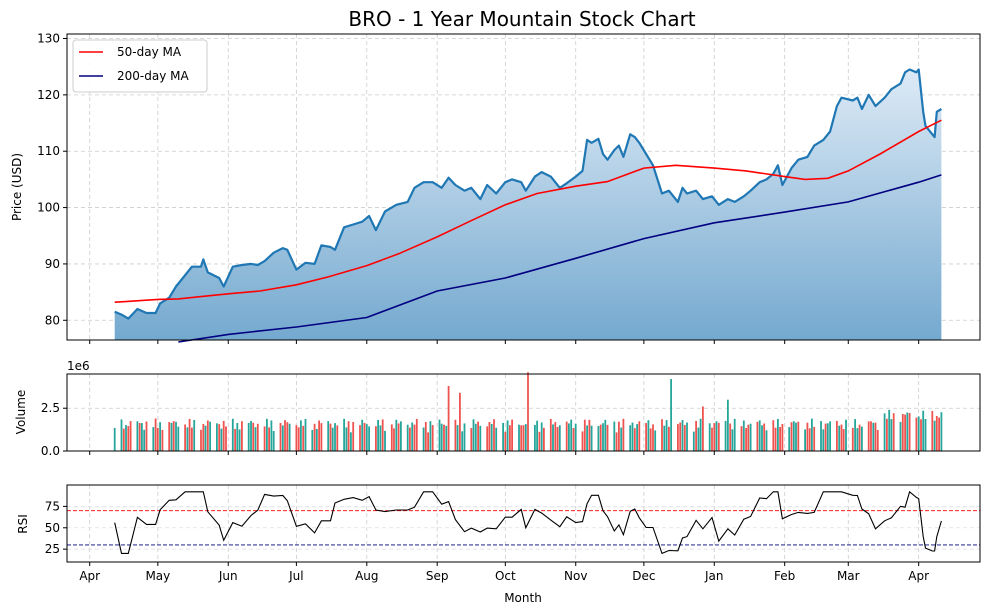  Describe the element at coordinates (784, 576) in the screenshot. I see `x-tick-label: Feb` at that location.